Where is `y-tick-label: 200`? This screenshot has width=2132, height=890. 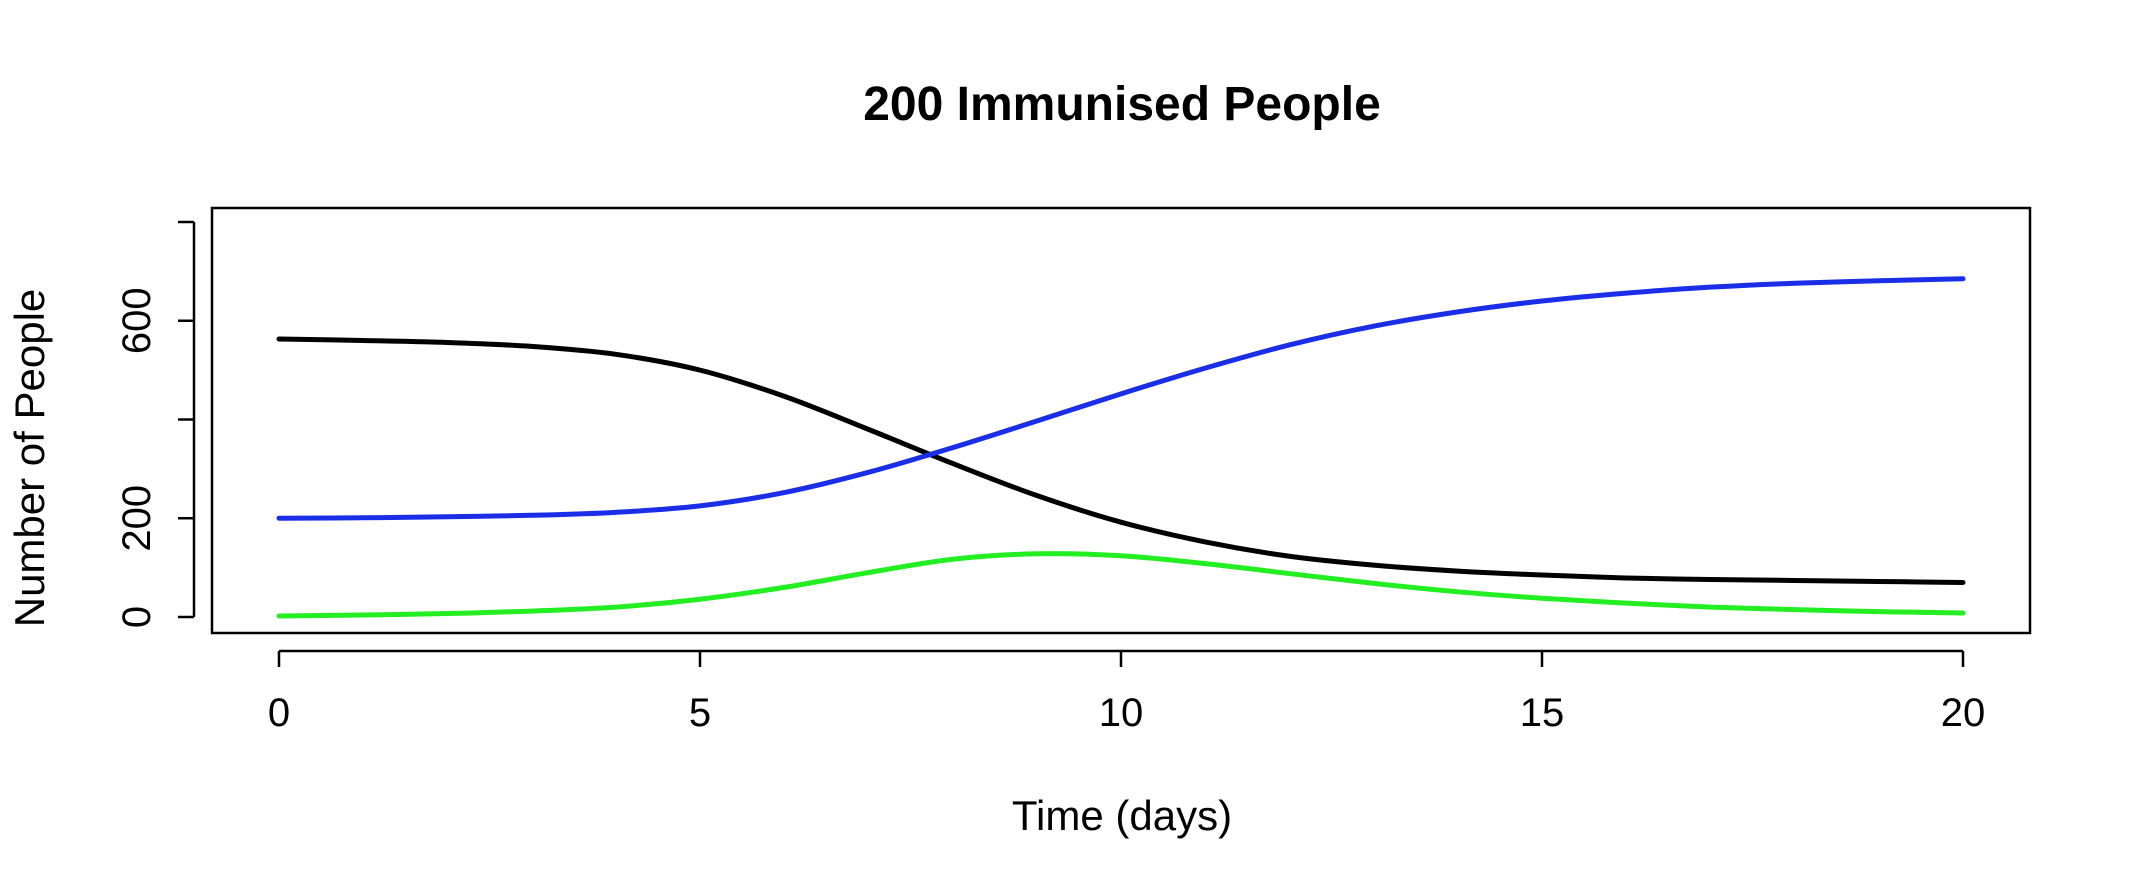
y-tick-label: 200 is located at coordinates (137, 518).